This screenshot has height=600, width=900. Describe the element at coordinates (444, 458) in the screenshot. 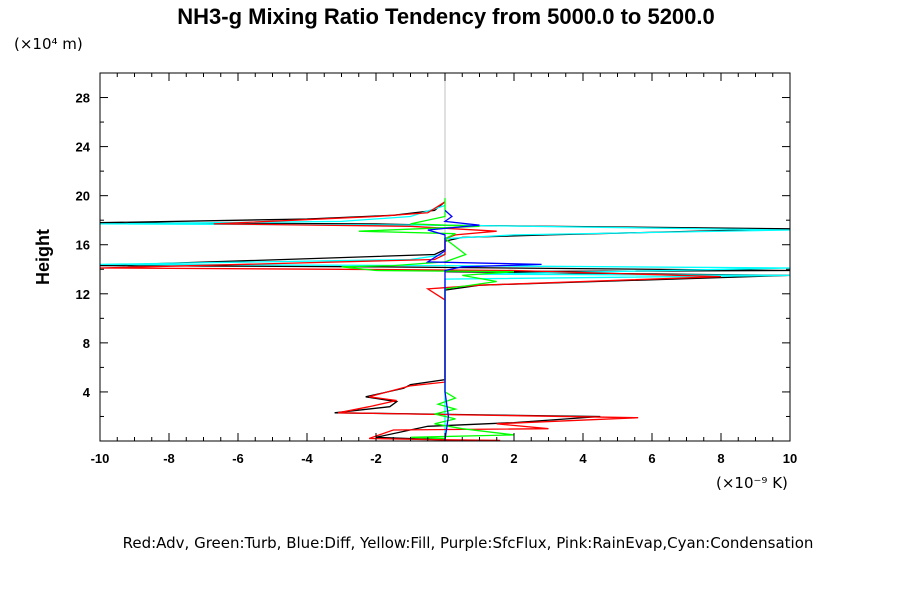

I see `x-tick-label: 0` at that location.